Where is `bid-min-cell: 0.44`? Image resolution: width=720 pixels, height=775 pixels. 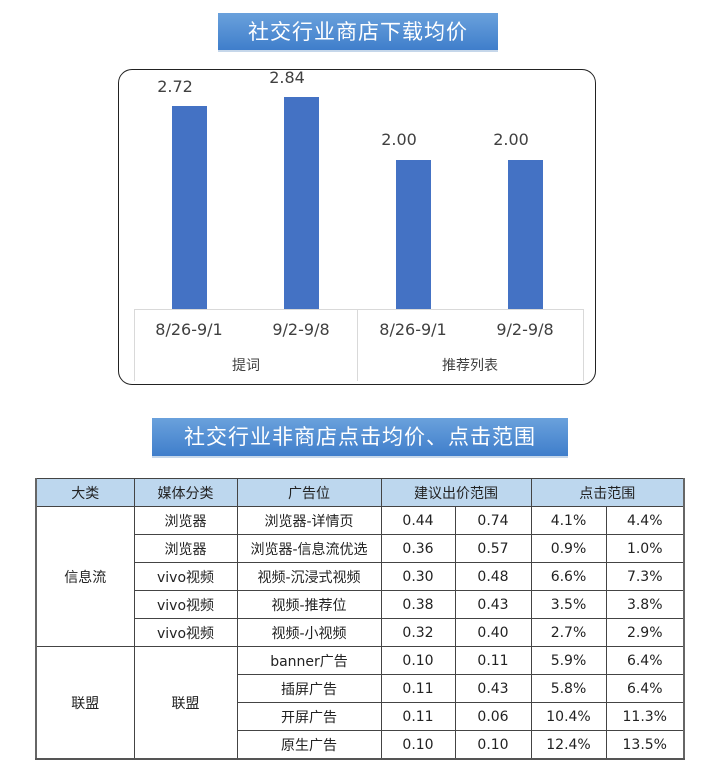
bid-min-cell: 0.44 is located at coordinates (418, 520).